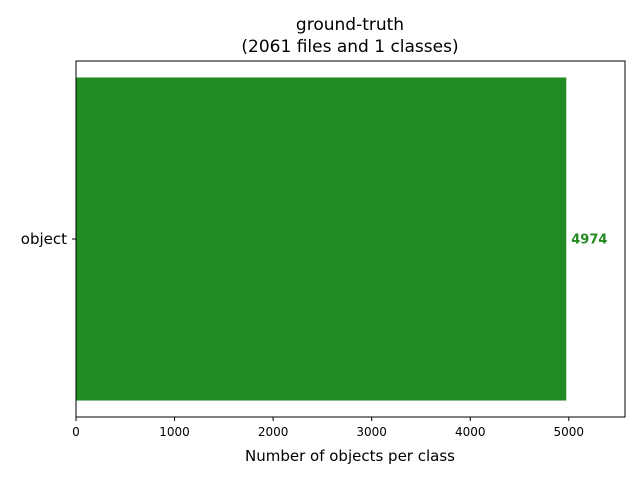 The image size is (640, 484). I want to click on x-axis-label: Number of objects per class, so click(350, 456).